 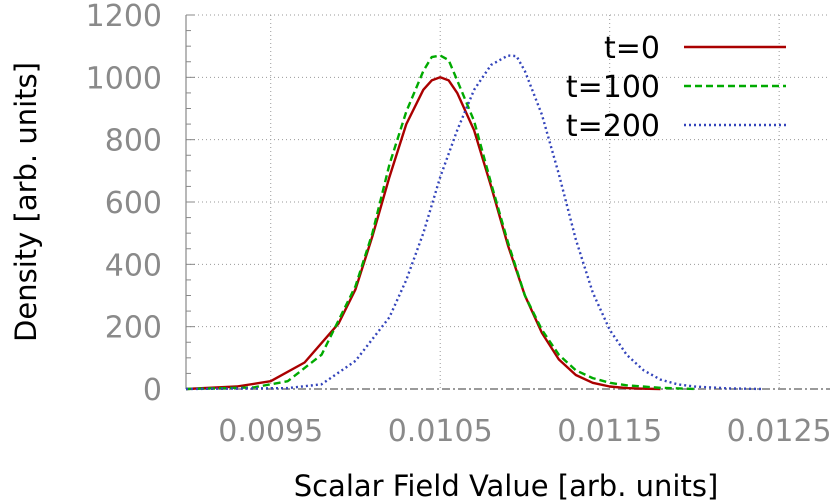 I want to click on y-tick-label: 0, so click(x=152, y=390).